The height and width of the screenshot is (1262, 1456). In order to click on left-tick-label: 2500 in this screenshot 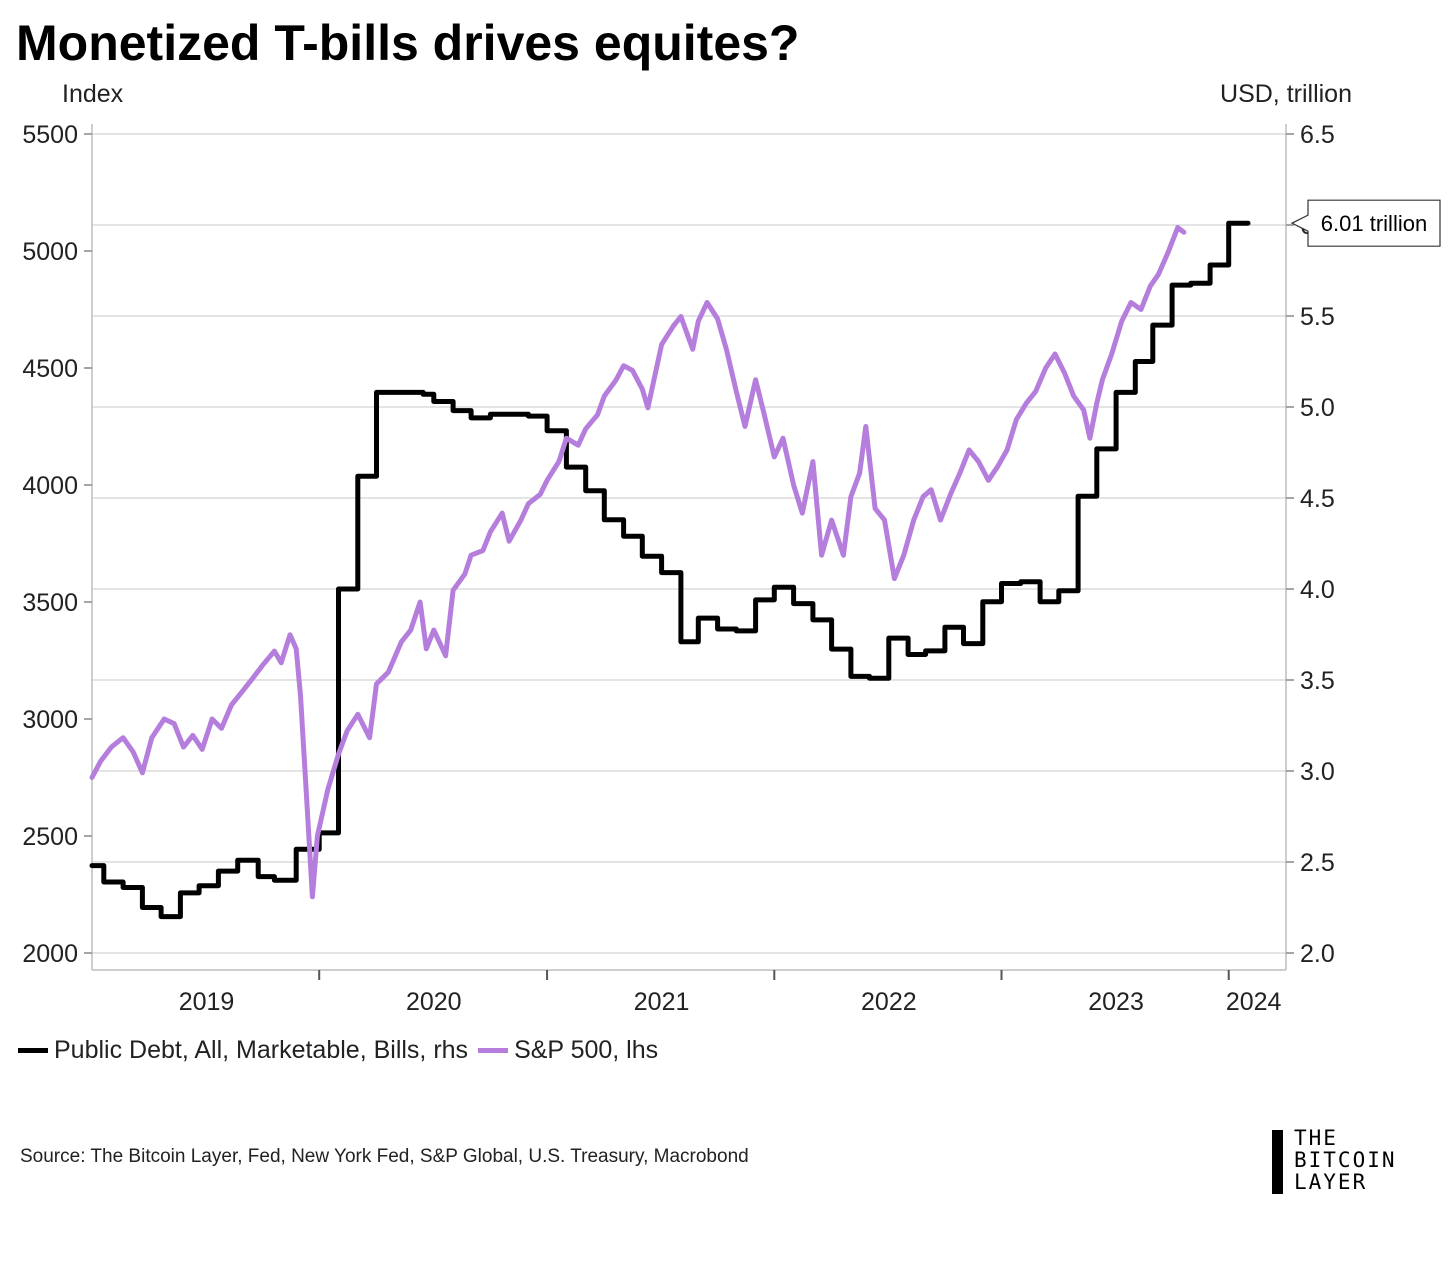, I will do `click(50, 837)`.